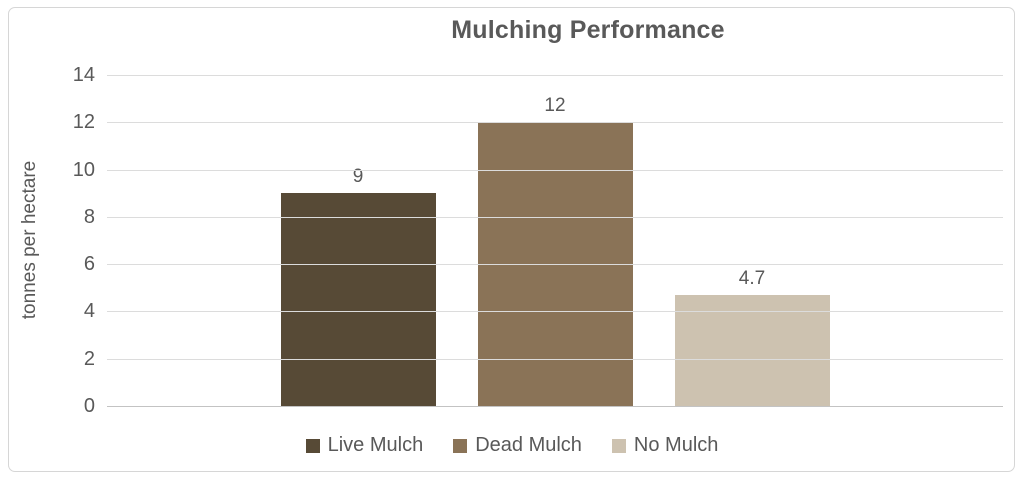  I want to click on chart-title: Mulching Performance, so click(588, 30).